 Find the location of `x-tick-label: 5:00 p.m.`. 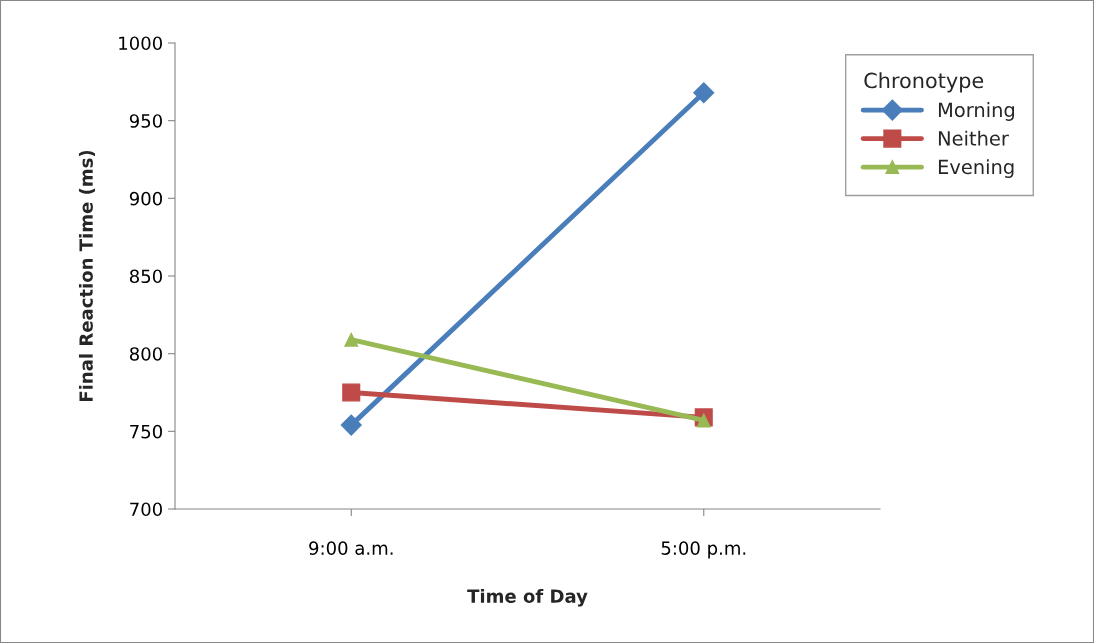

x-tick-label: 5:00 p.m. is located at coordinates (703, 550).